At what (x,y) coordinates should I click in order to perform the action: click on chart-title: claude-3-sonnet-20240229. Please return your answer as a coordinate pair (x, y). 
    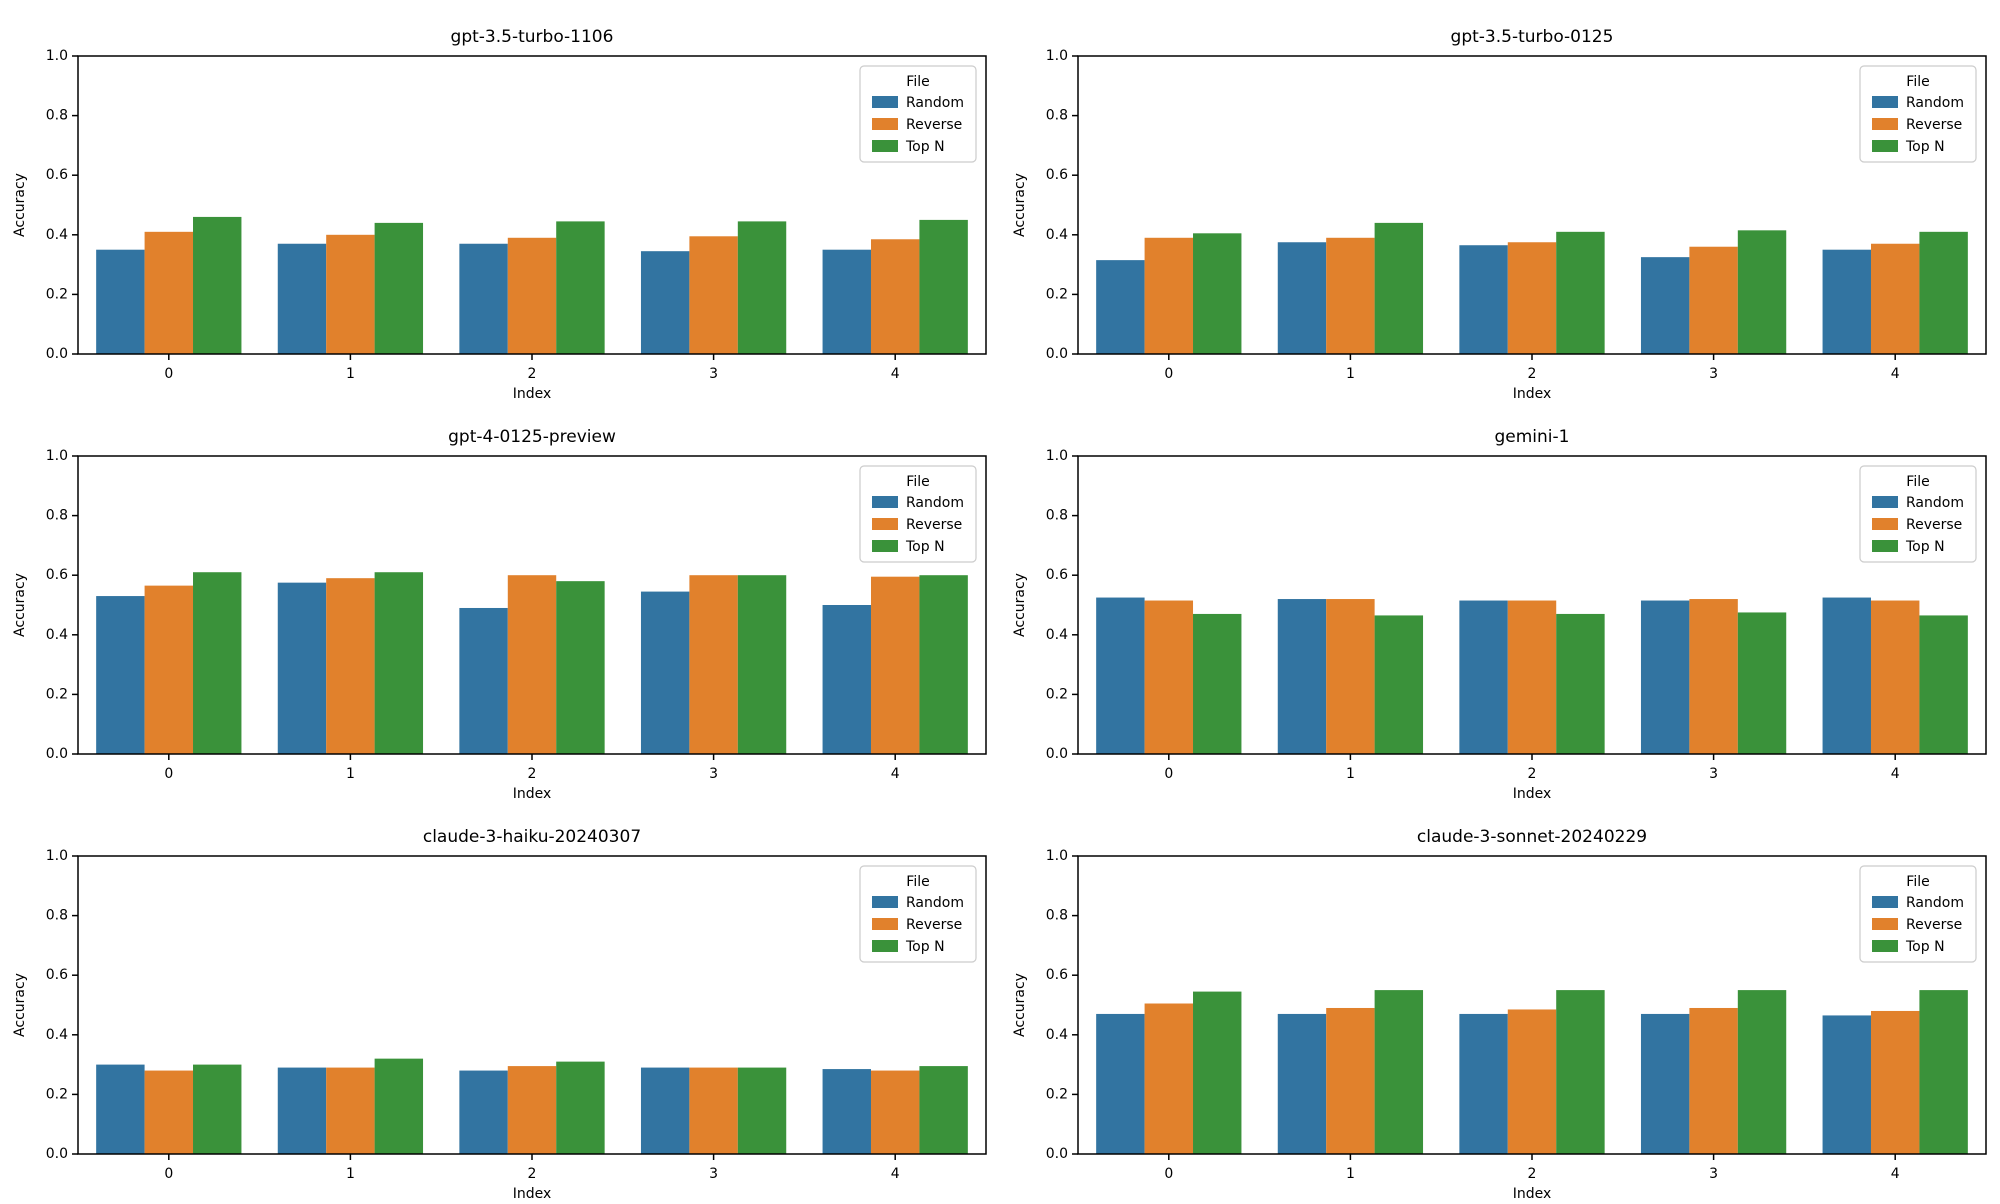
    Looking at the image, I should click on (1532, 837).